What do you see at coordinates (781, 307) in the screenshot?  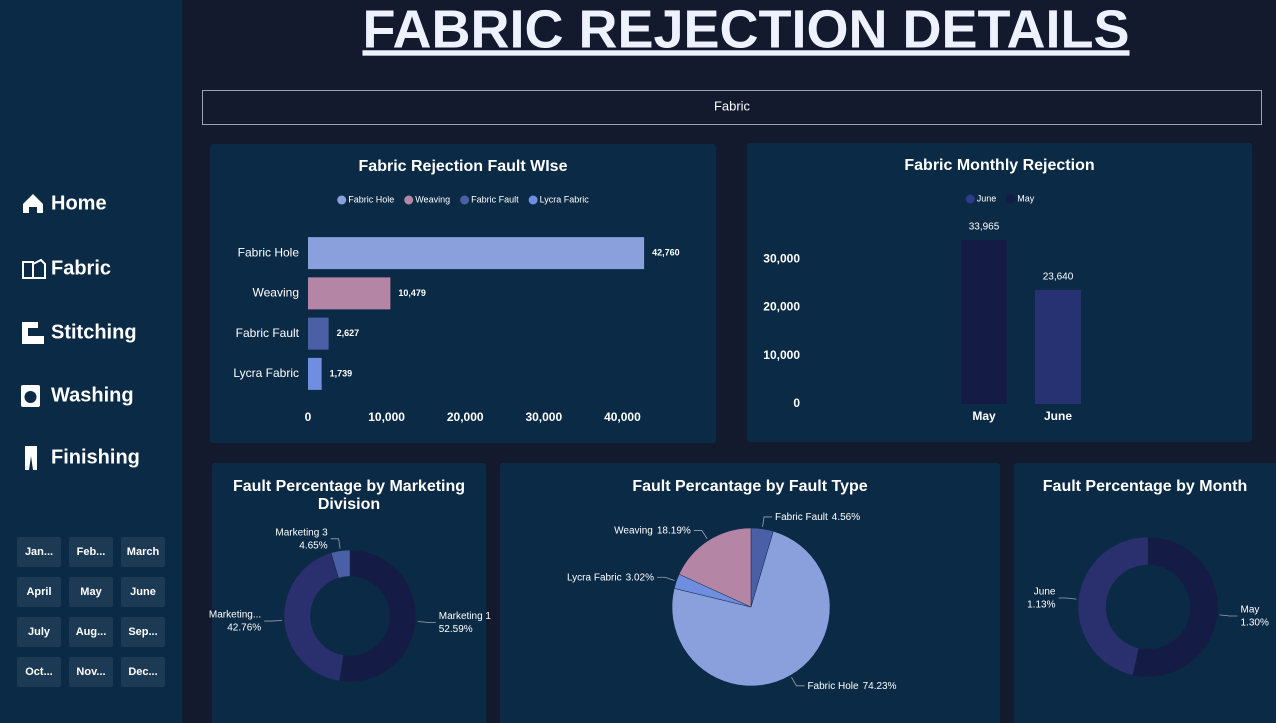 I see `y-tick-label: 20,000` at bounding box center [781, 307].